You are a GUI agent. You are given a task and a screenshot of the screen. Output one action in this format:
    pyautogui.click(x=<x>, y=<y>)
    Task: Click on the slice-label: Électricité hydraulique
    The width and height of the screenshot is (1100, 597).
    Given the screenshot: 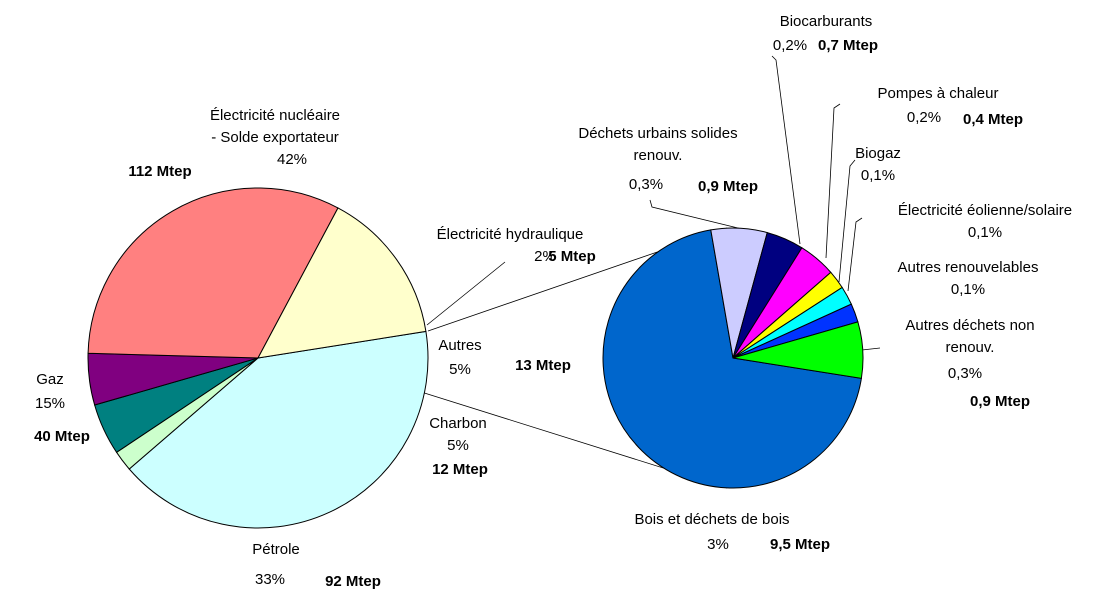 What is the action you would take?
    pyautogui.click(x=510, y=234)
    